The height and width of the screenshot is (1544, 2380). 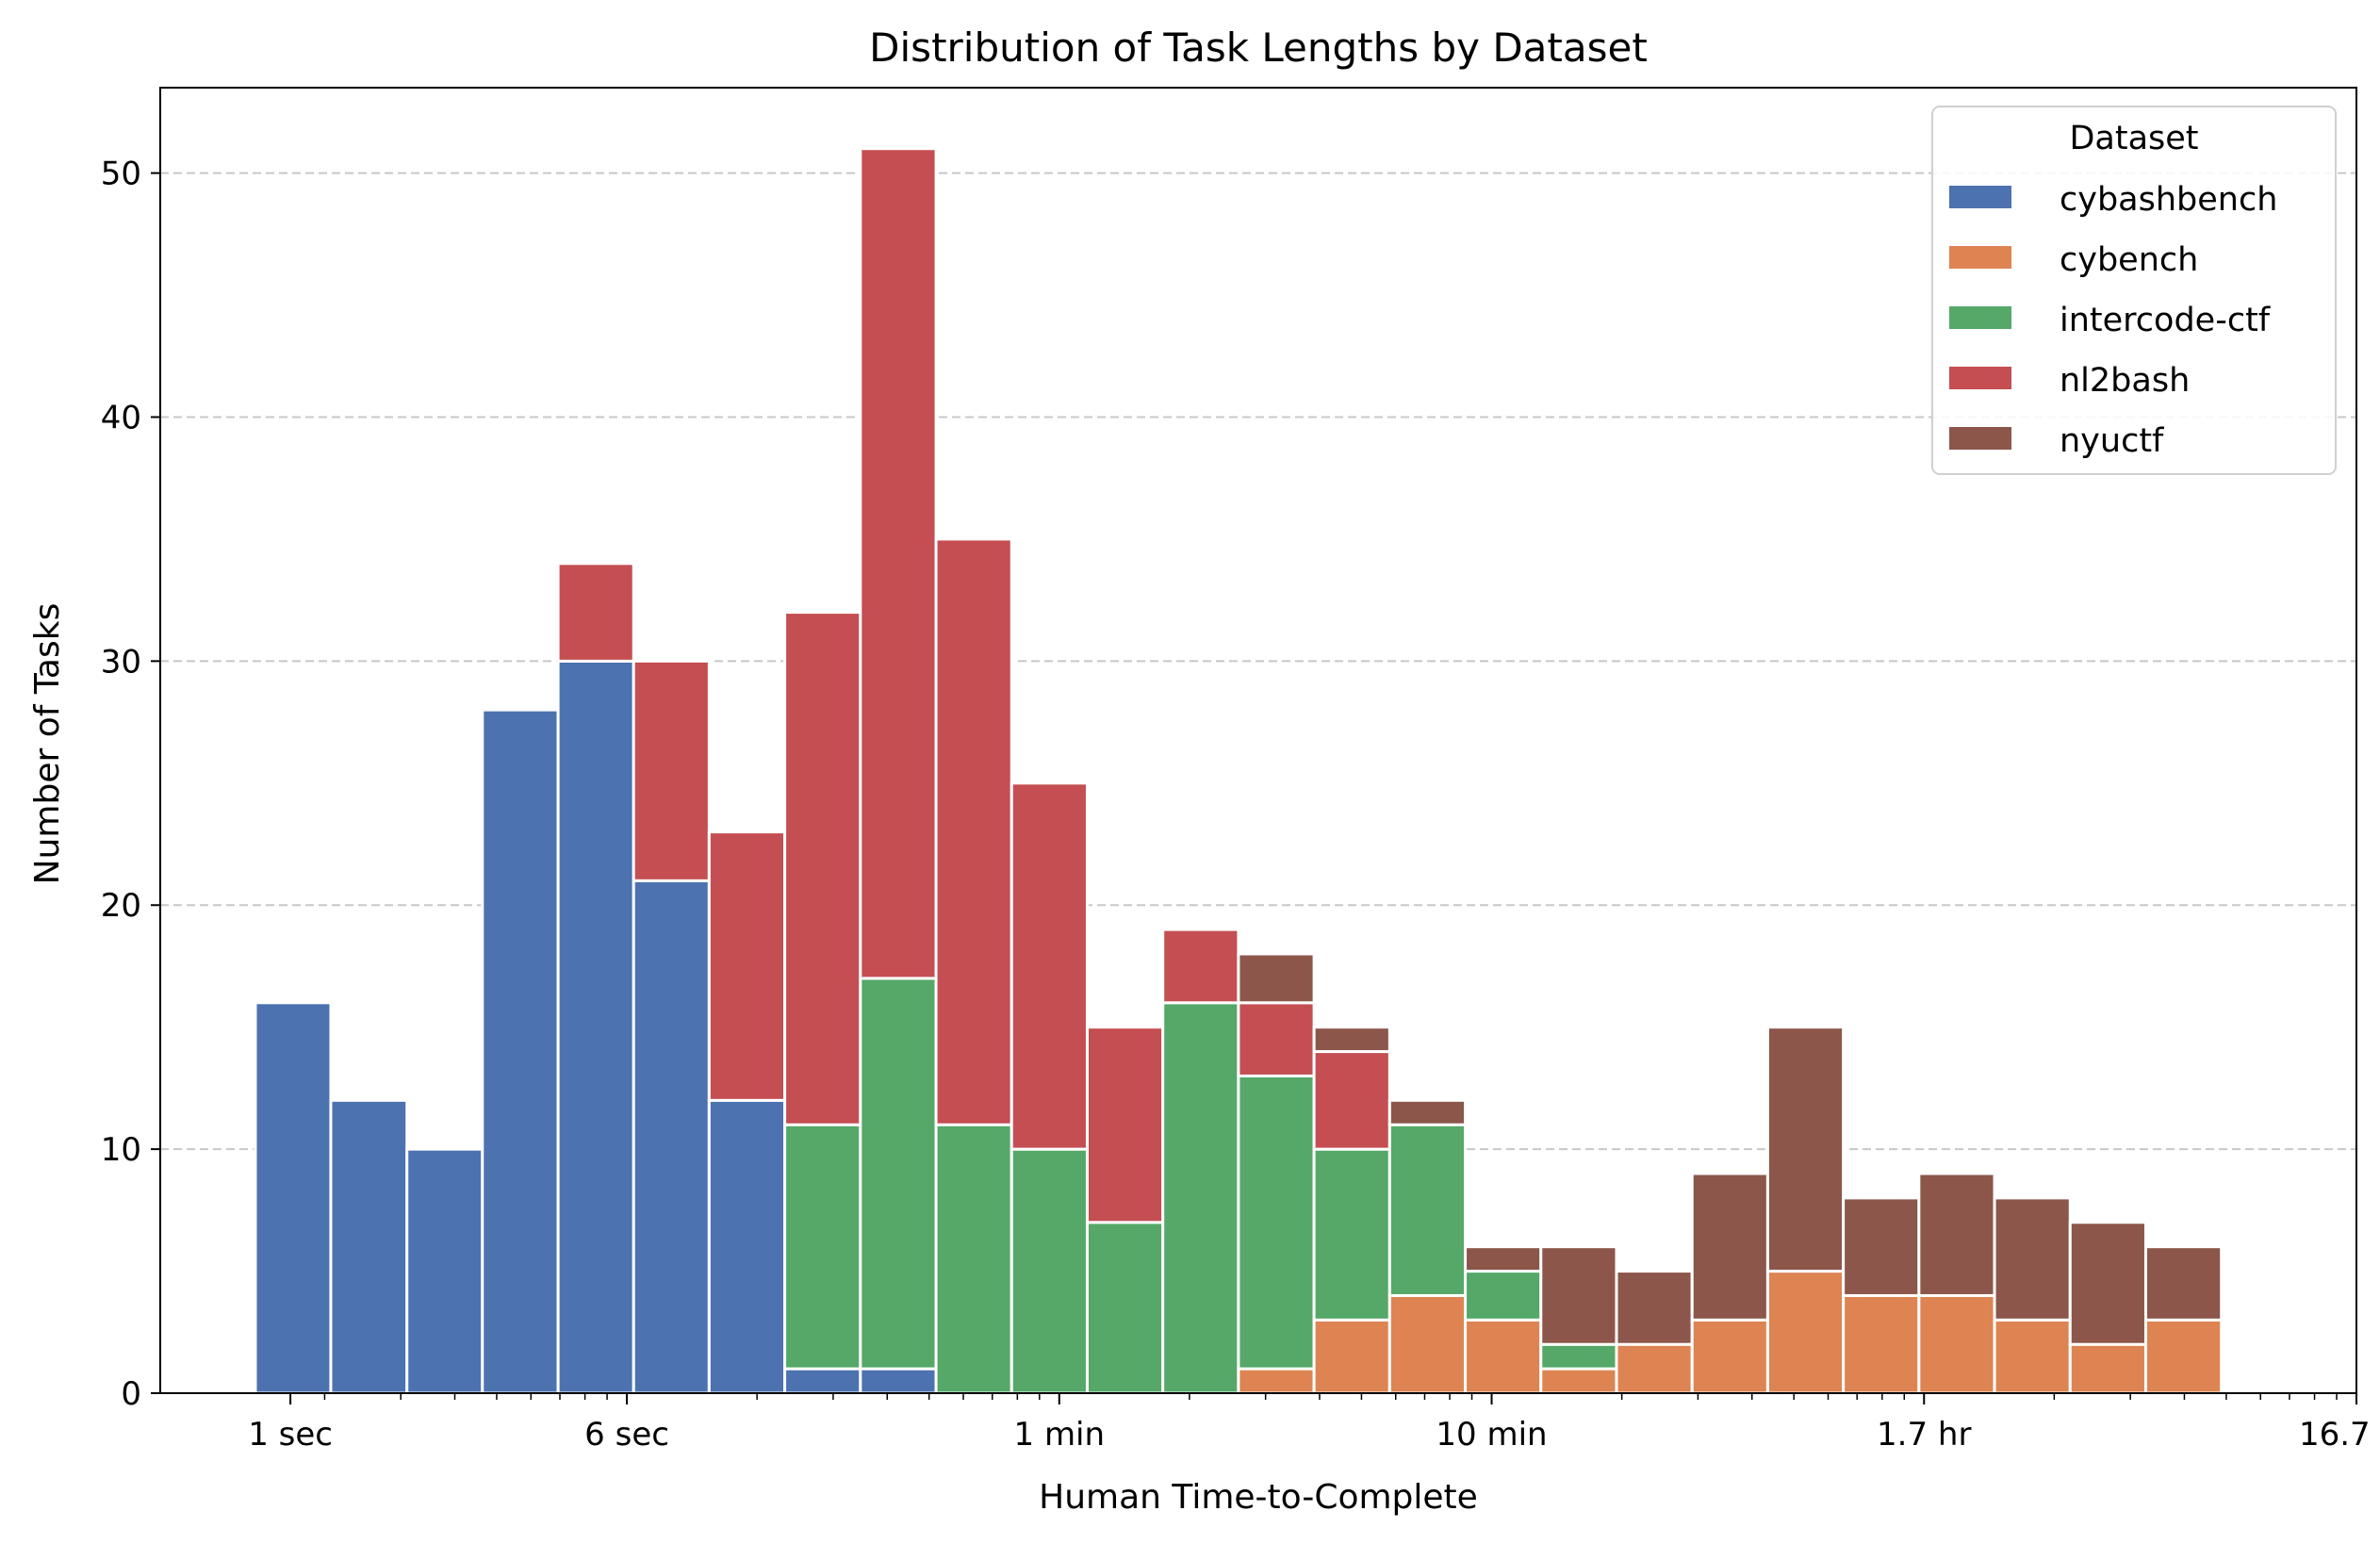 I want to click on legend-swatch-cybashbench, so click(x=1980, y=197).